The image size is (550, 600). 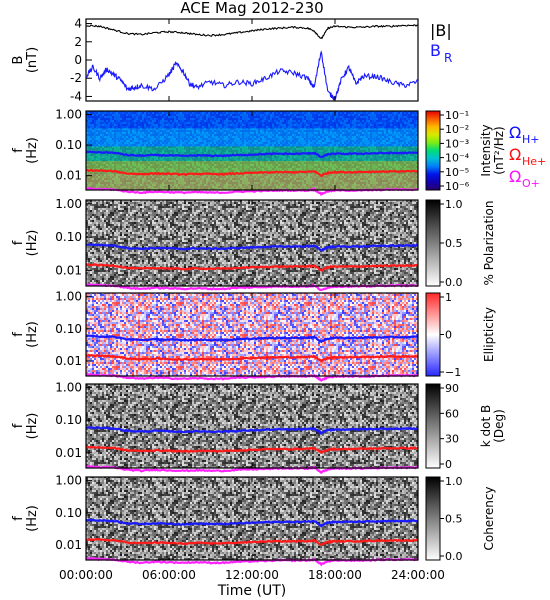 I want to click on x-tick-label: 06:00:00, so click(x=169, y=575).